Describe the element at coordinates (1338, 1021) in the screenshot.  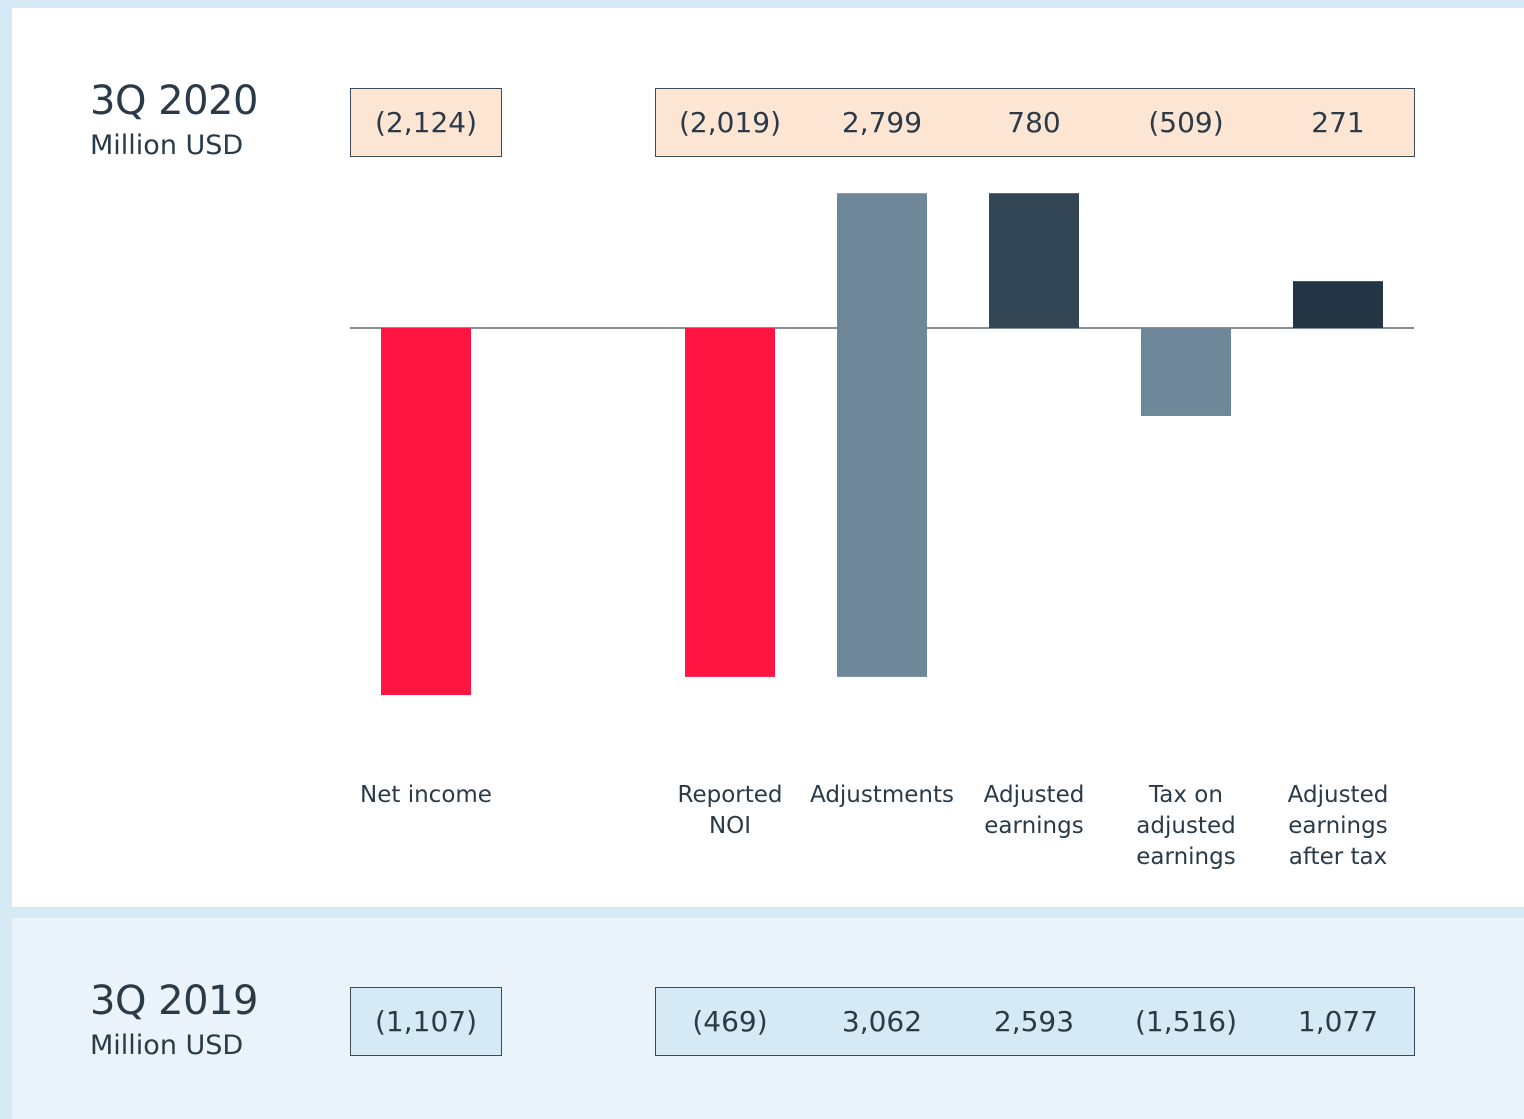
I see `comparison-value-label: 1,077` at that location.